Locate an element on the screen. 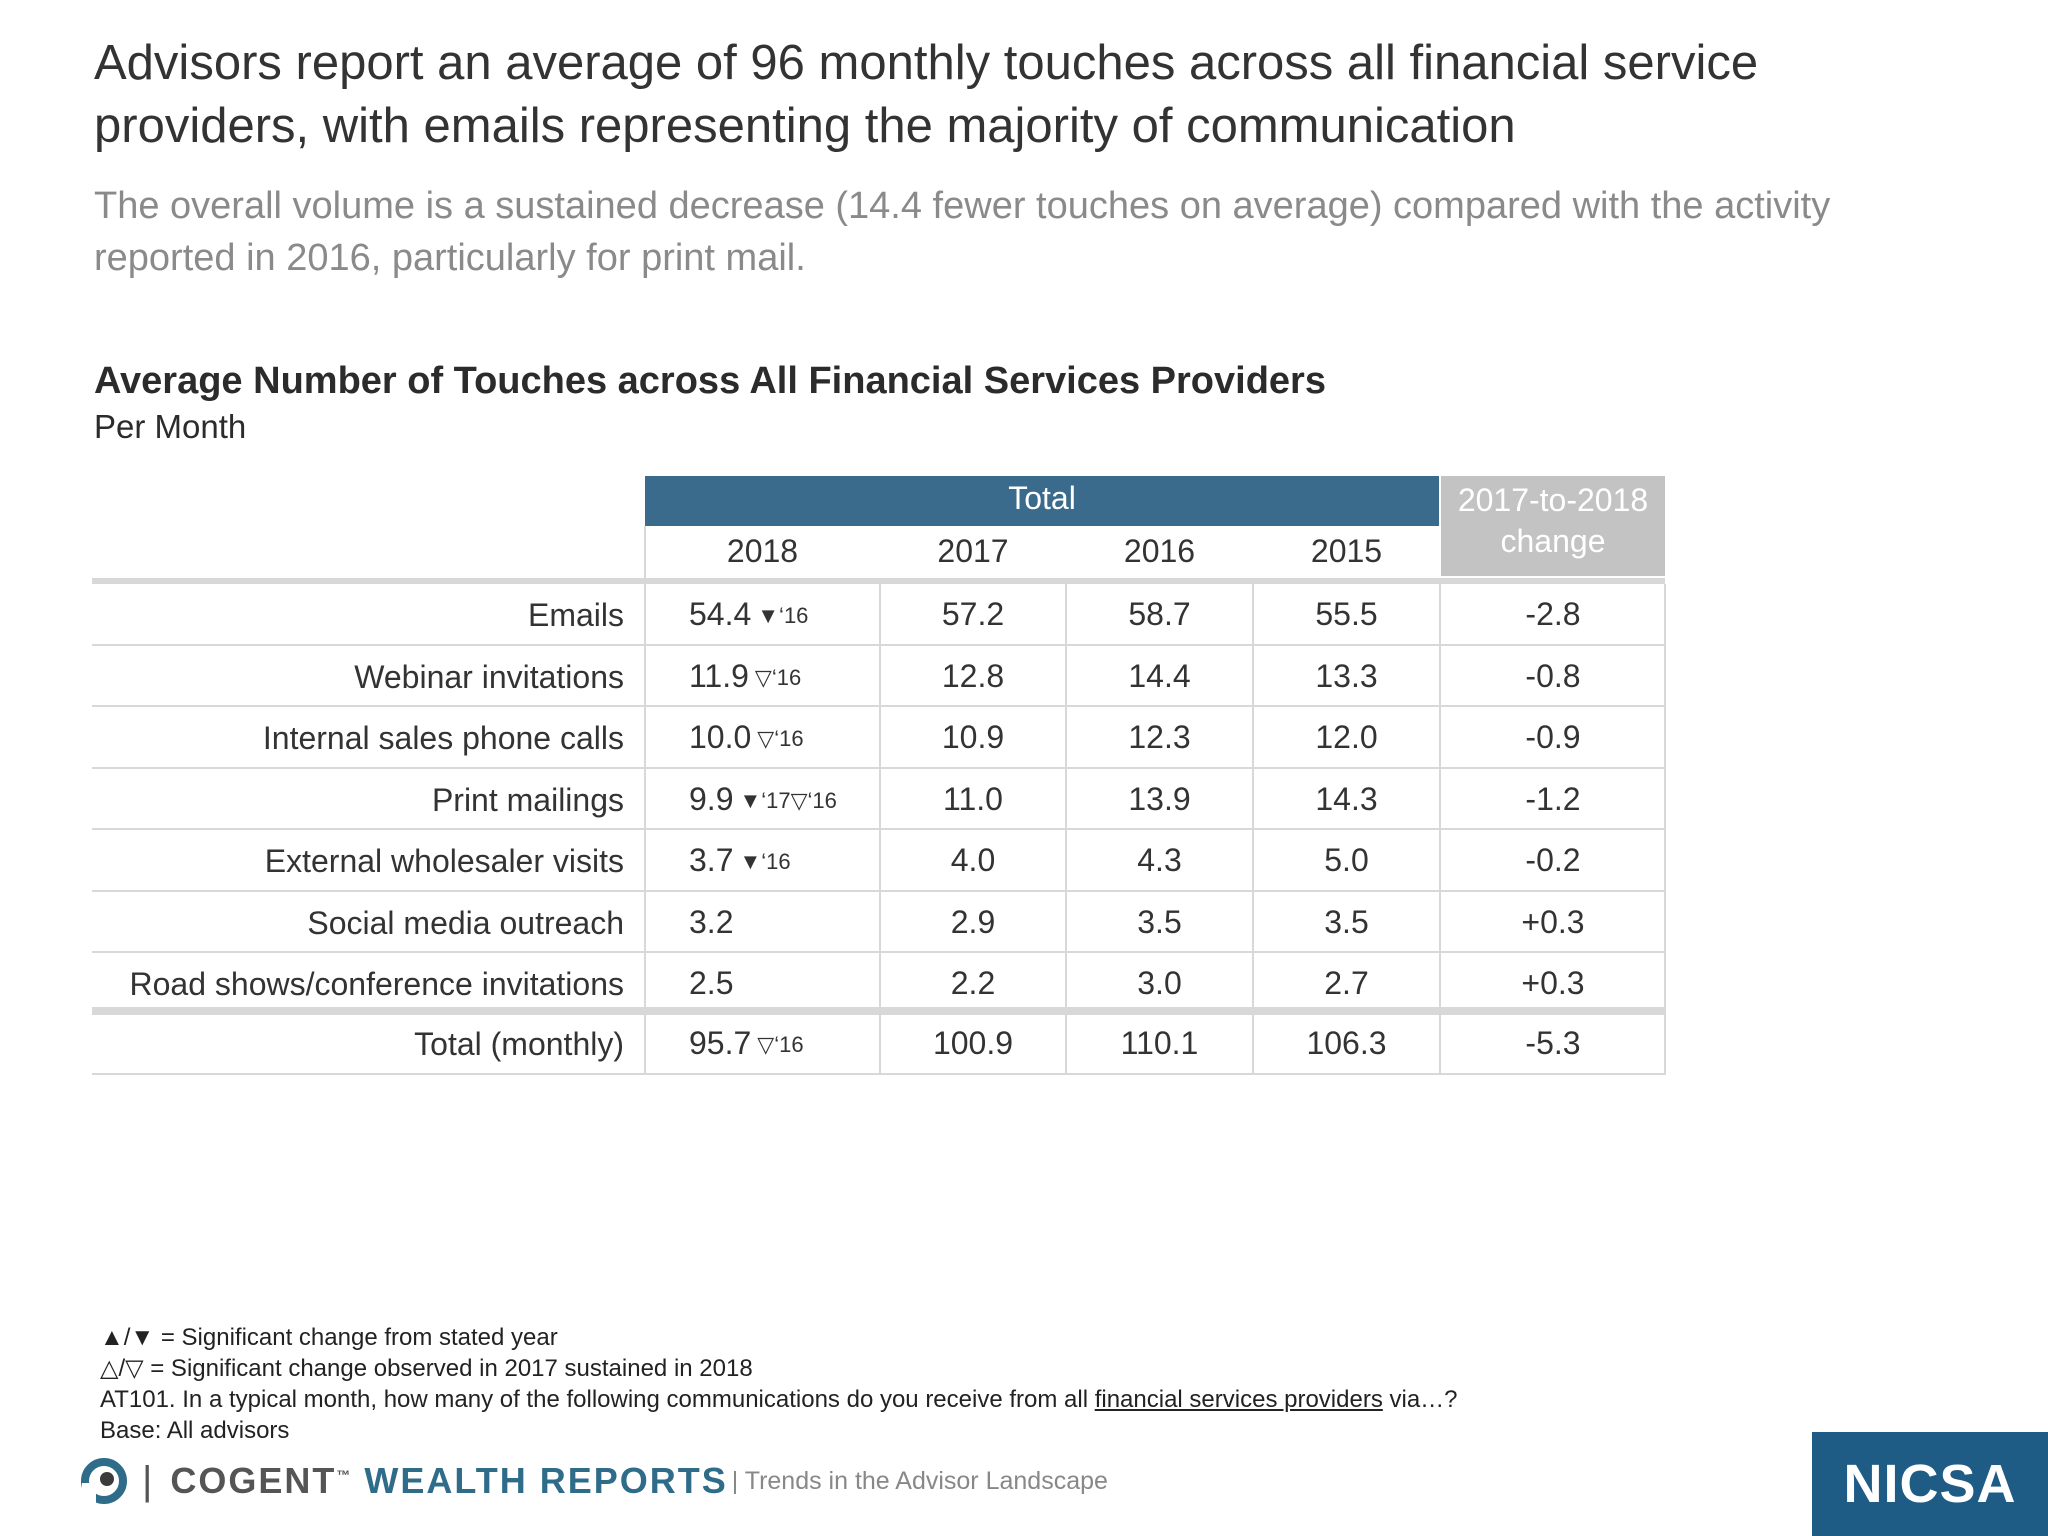 This screenshot has height=1536, width=2048. cell-value: 57.2 is located at coordinates (973, 614).